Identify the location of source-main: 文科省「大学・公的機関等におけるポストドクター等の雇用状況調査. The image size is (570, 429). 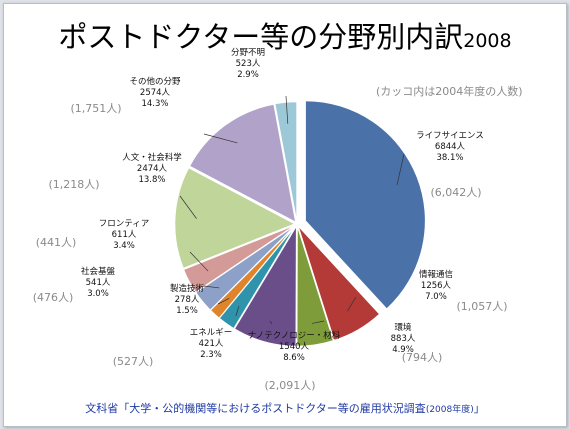
(255, 408).